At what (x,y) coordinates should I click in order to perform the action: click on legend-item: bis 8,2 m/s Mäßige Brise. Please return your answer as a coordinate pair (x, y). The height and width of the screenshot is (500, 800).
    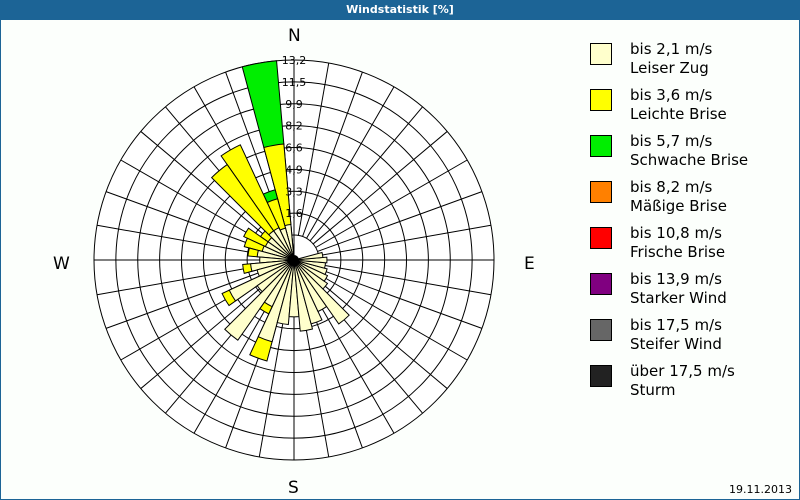
    Looking at the image, I should click on (690, 201).